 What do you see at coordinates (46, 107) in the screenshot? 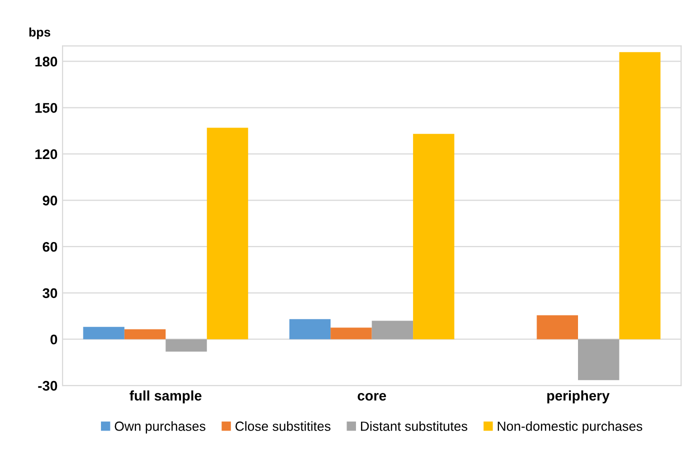
I see `y-tick-label: 150` at bounding box center [46, 107].